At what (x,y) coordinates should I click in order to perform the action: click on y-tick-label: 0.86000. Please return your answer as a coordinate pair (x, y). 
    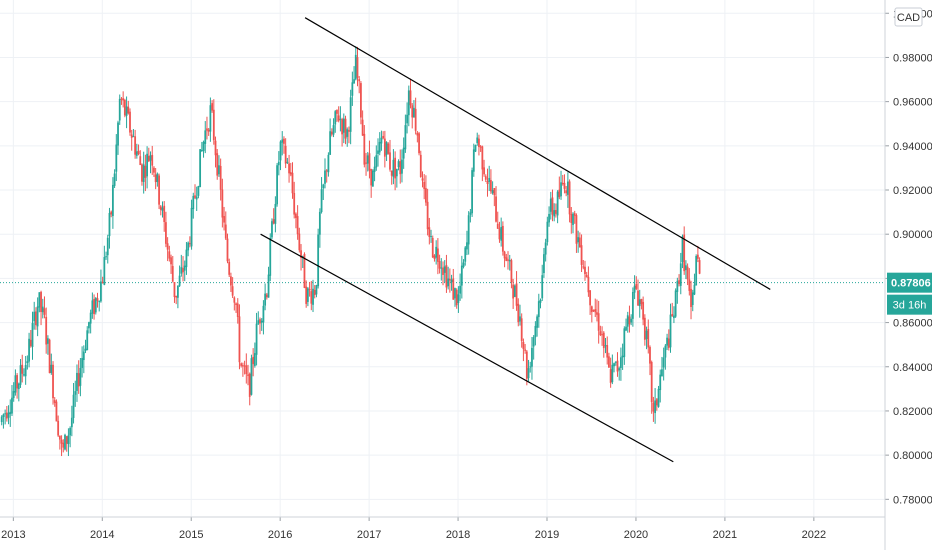
    Looking at the image, I should click on (912, 324).